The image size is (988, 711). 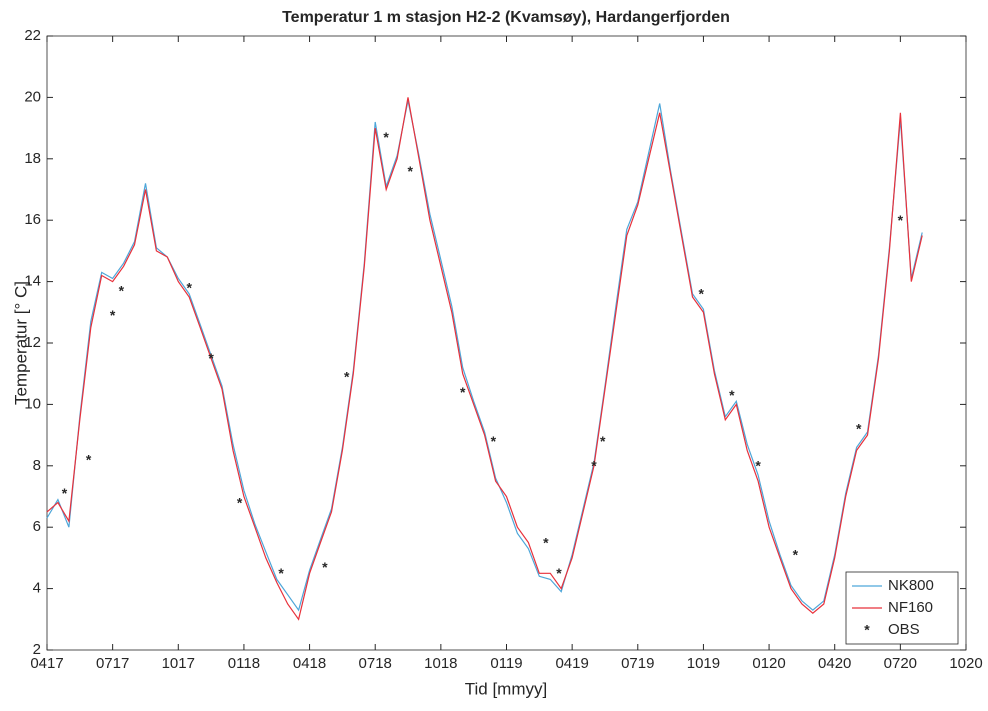 What do you see at coordinates (244, 663) in the screenshot?
I see `x-tick-label: 0118` at bounding box center [244, 663].